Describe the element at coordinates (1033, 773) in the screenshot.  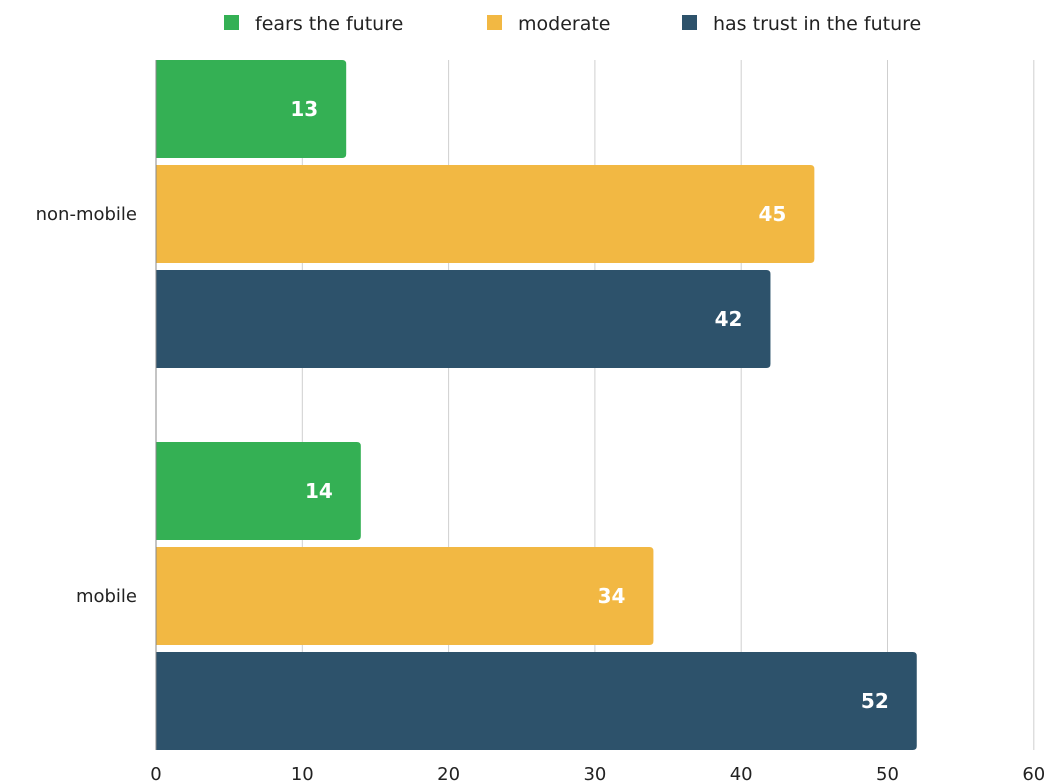
I see `x-tick-label-60: 60` at that location.